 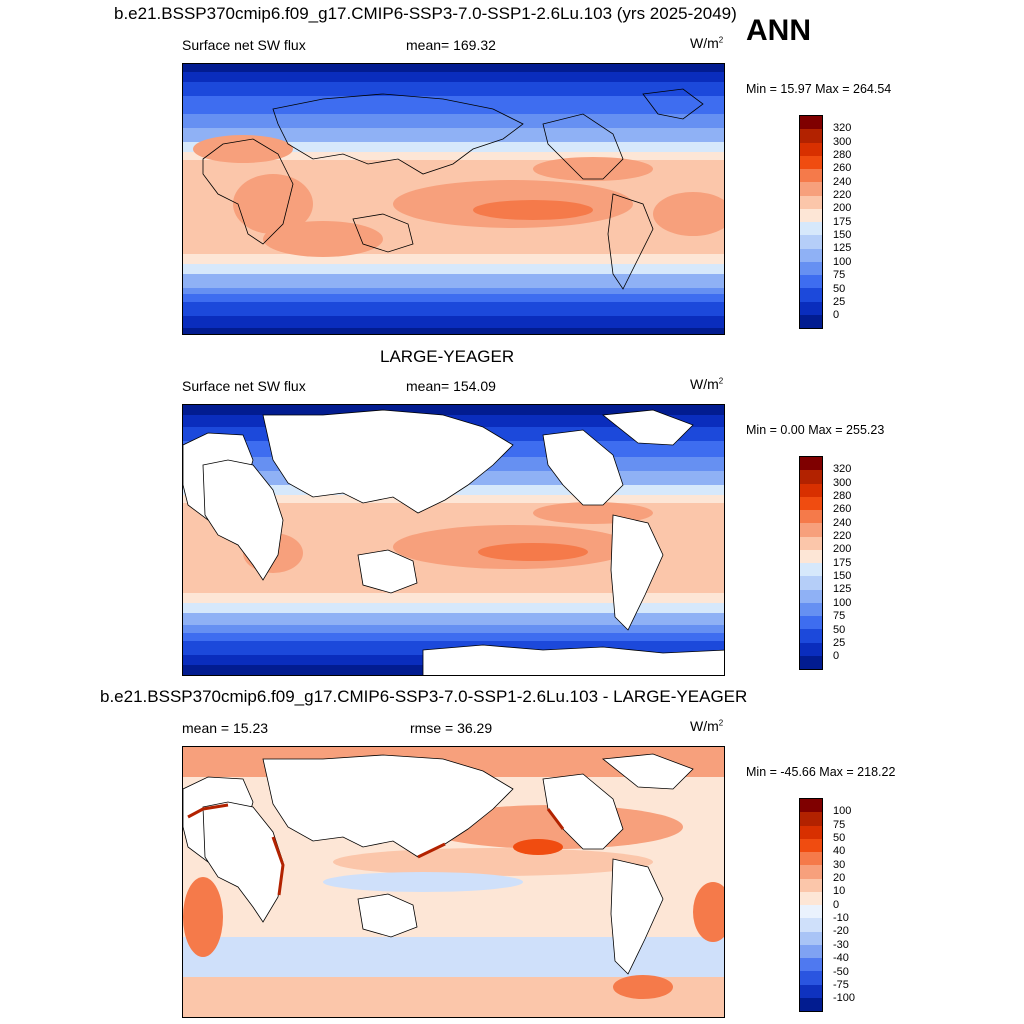 What do you see at coordinates (842, 483) in the screenshot?
I see `panel2-colorbar-tick: 300` at bounding box center [842, 483].